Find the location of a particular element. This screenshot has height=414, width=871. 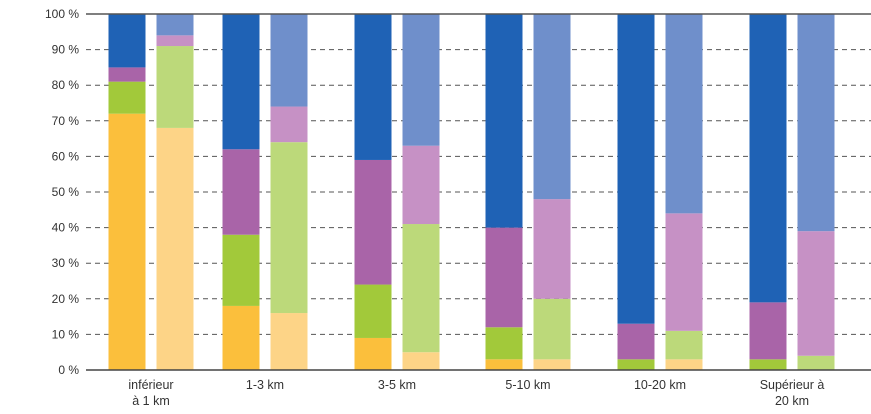

x-category-label: inférieur is located at coordinates (150, 385).